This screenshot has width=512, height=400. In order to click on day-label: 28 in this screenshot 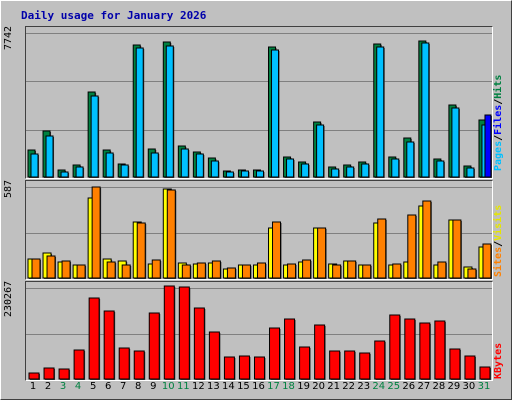, I will do `click(439, 386)`.